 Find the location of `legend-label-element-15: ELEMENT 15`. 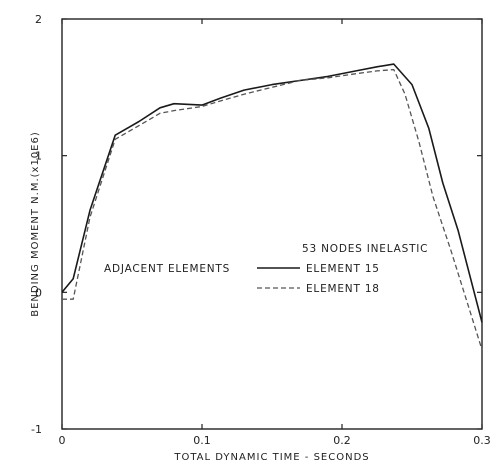

legend-label-element-15: ELEMENT 15 is located at coordinates (343, 269).